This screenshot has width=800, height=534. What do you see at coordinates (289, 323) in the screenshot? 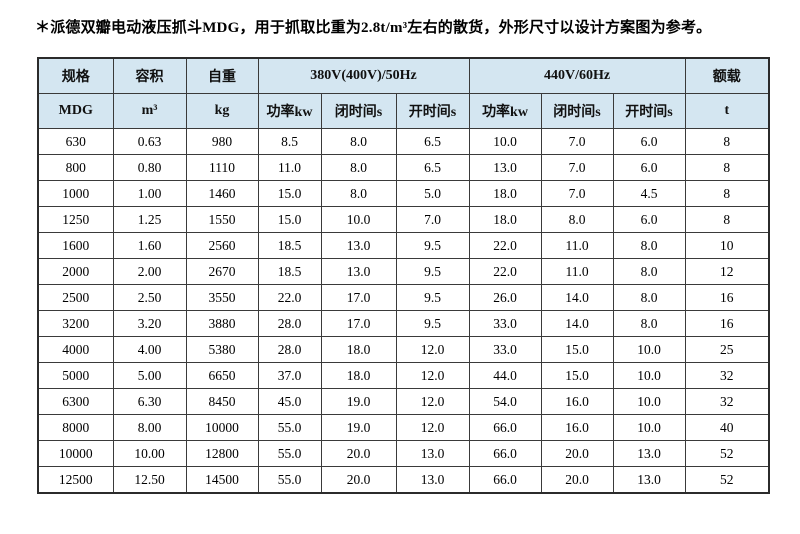
I see `table-cell: 28.0` at bounding box center [289, 323].